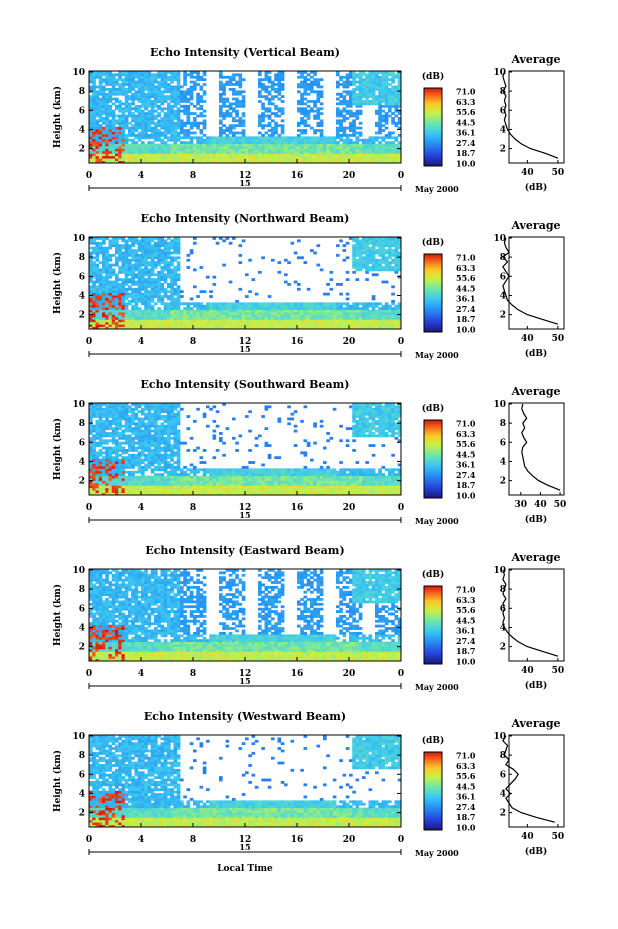  What do you see at coordinates (466, 164) in the screenshot?
I see `colorbar-level: 10.0` at bounding box center [466, 164].